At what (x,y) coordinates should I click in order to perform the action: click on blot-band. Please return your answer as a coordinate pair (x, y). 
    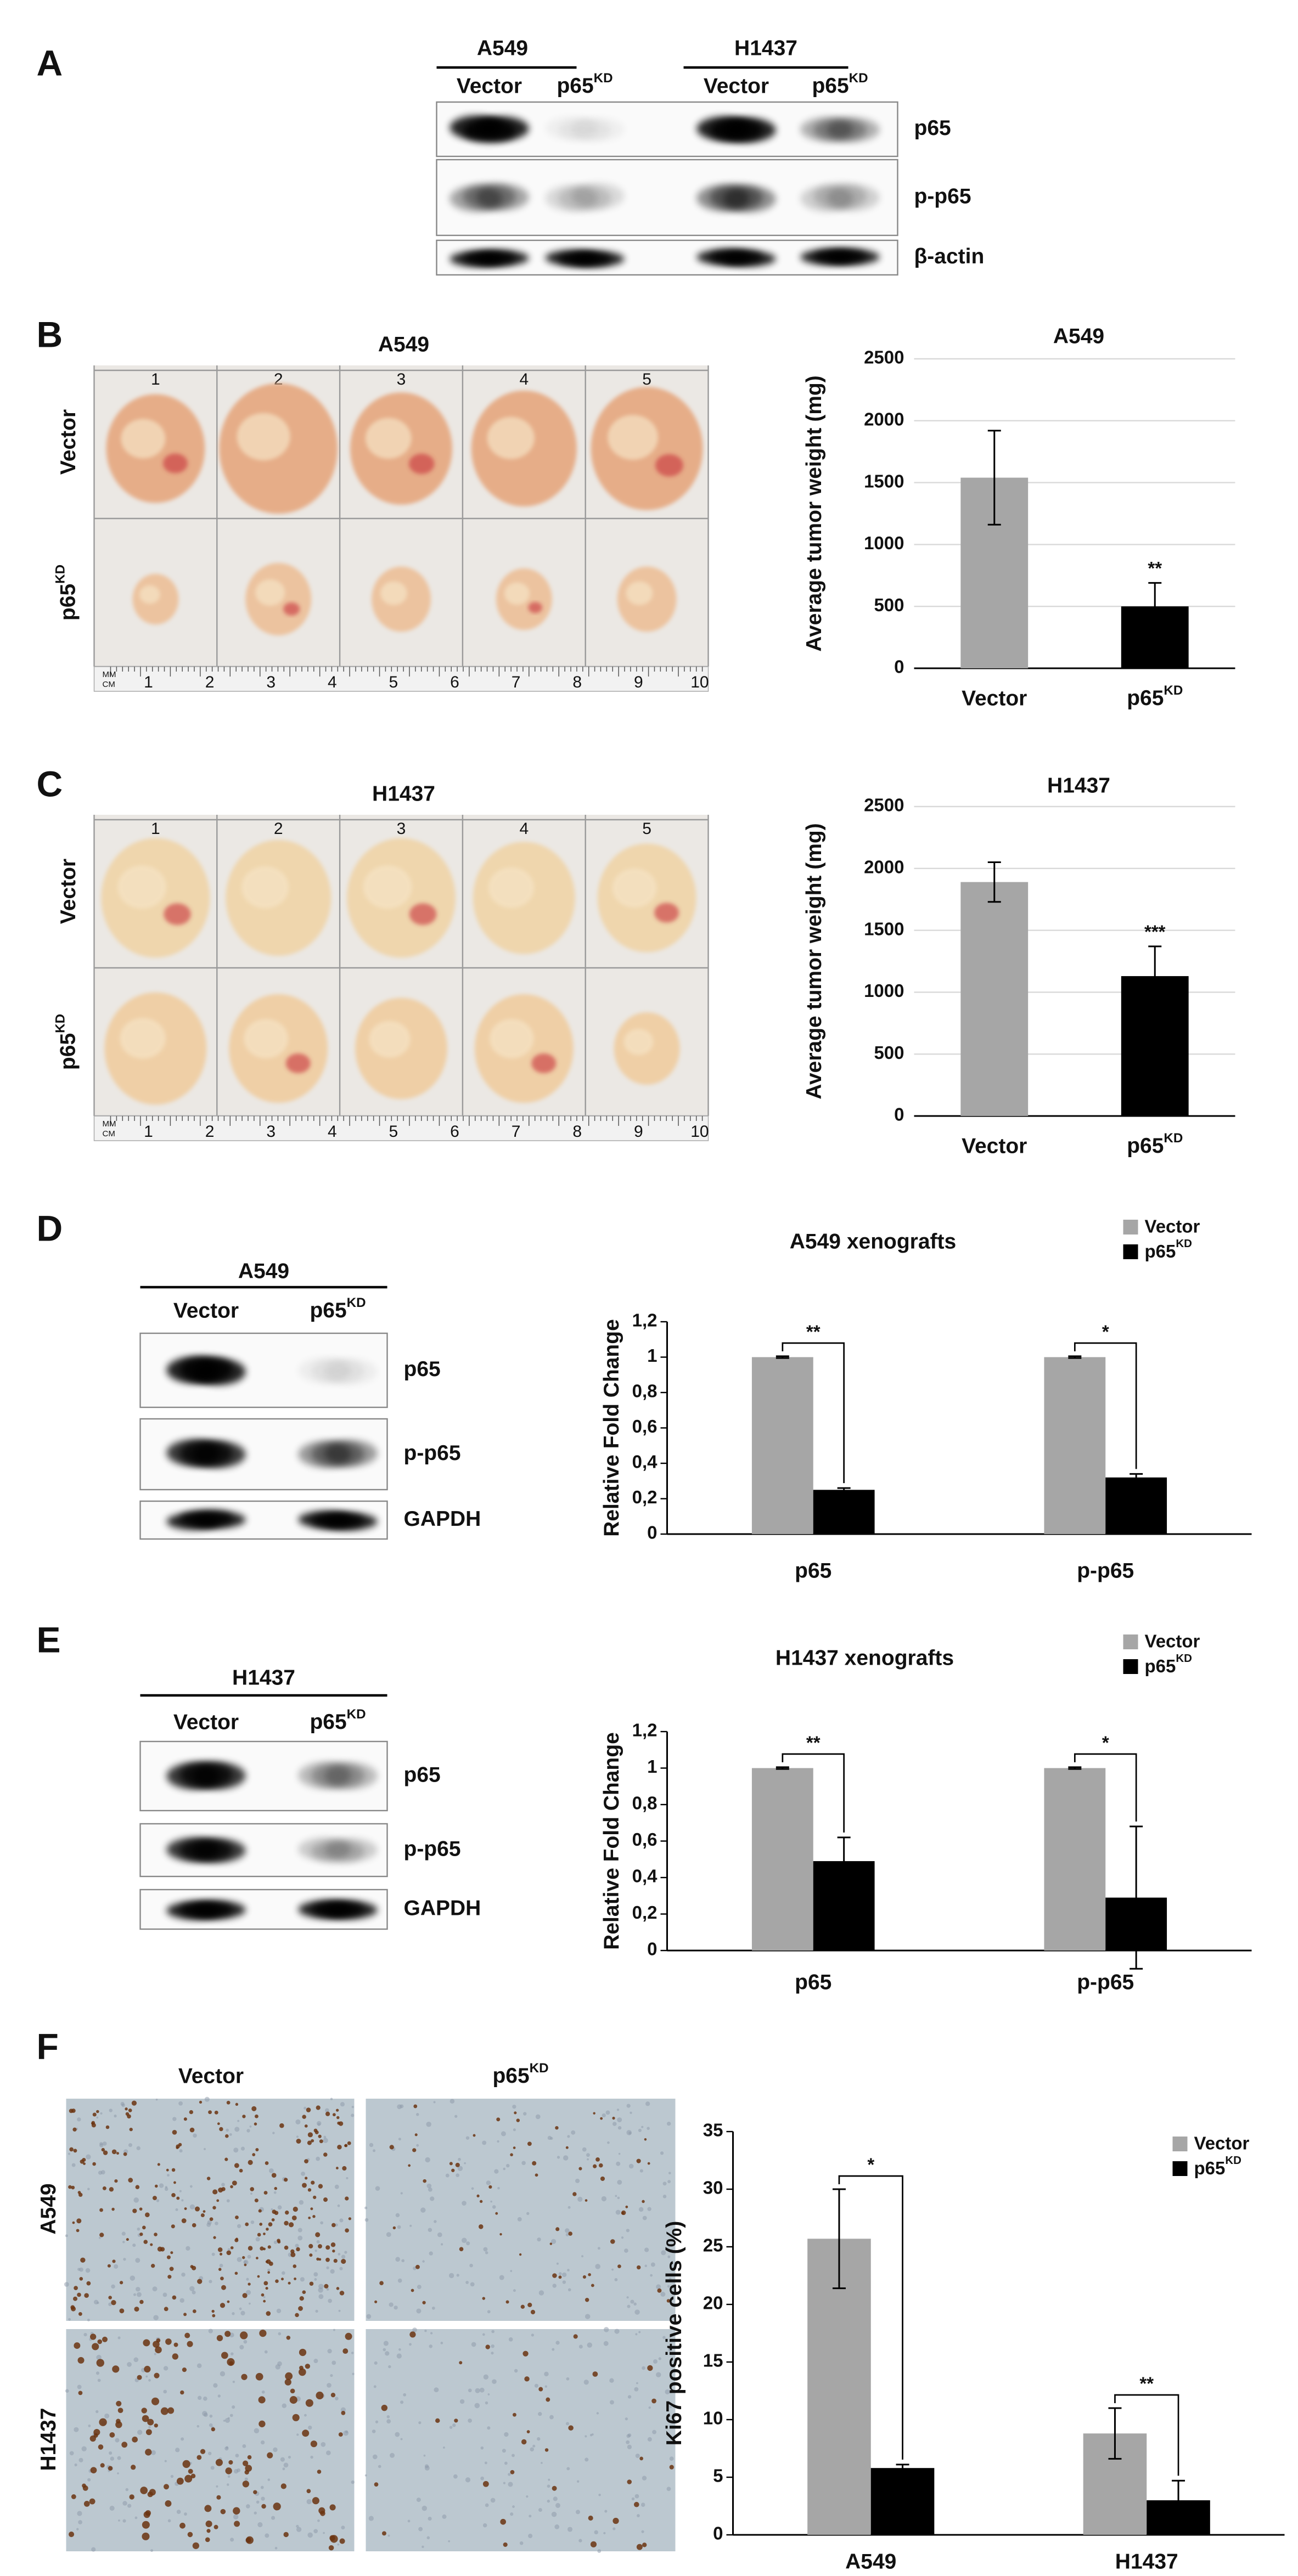
    Looking at the image, I should click on (598, 129).